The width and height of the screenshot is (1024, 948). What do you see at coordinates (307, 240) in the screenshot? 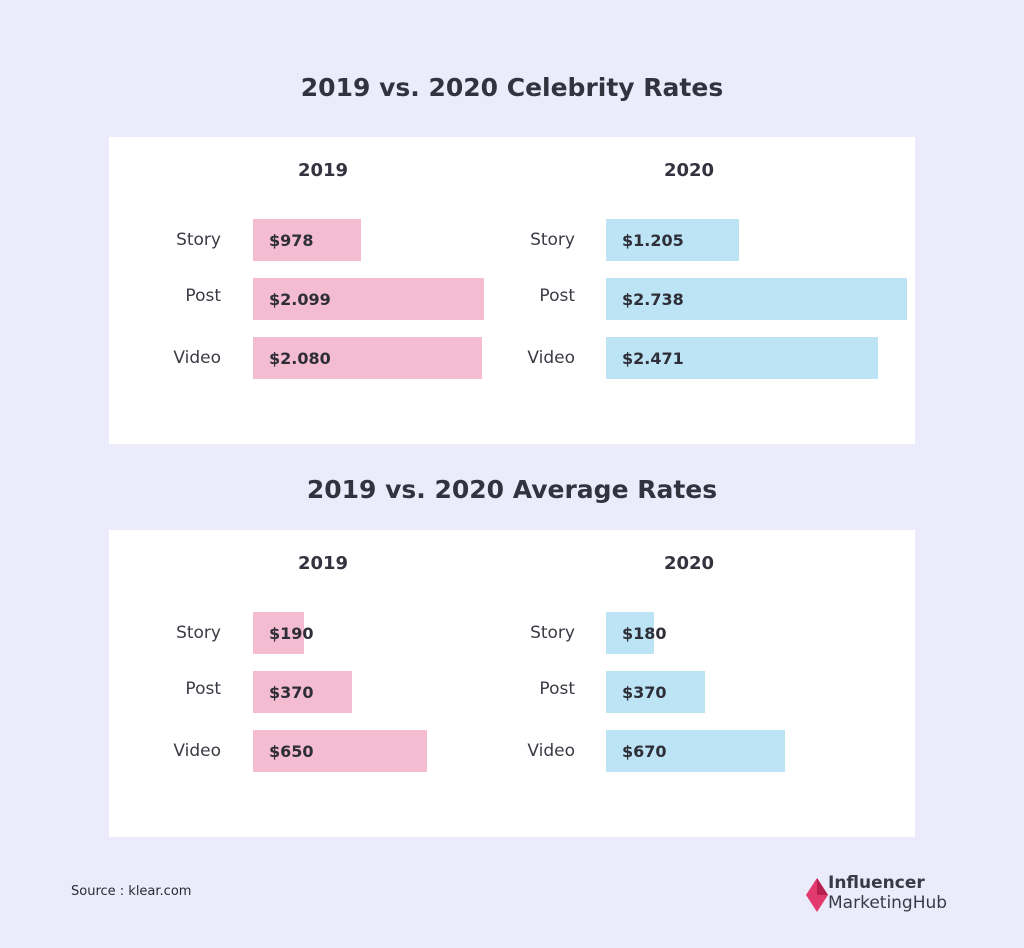
I see `bar-2019-story: $978` at bounding box center [307, 240].